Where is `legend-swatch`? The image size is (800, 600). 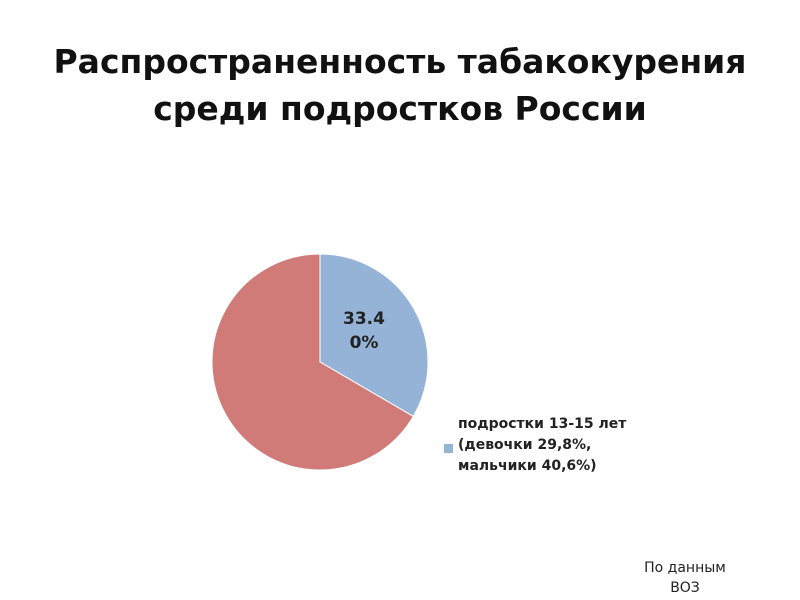
legend-swatch is located at coordinates (448, 448).